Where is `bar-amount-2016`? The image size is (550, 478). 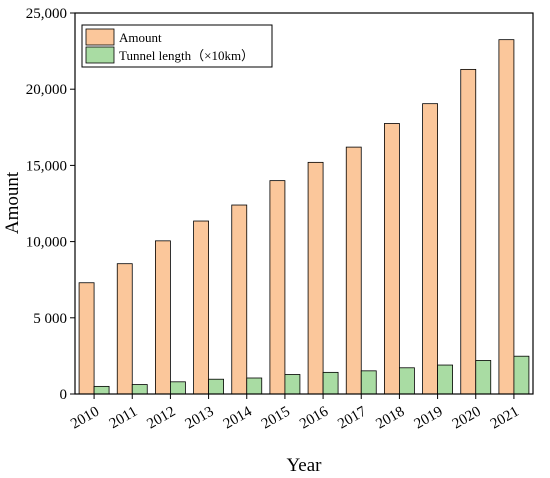 bar-amount-2016 is located at coordinates (315, 278).